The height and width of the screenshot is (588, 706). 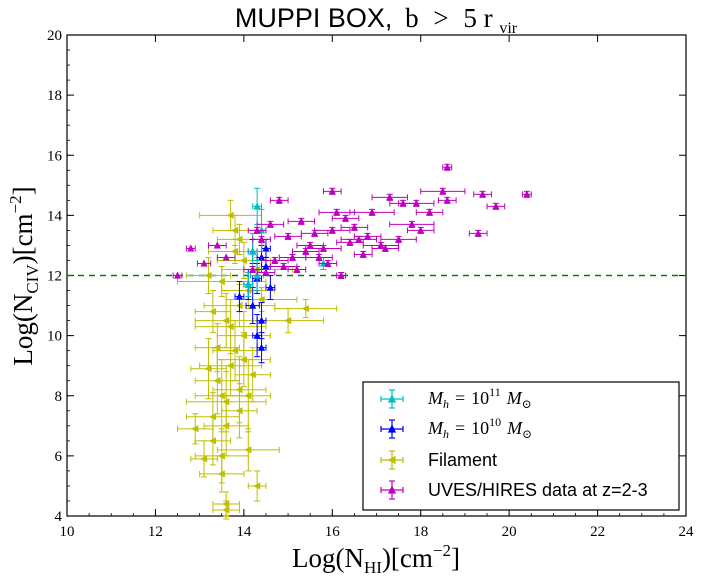 I want to click on x-tick-label: 14, so click(x=244, y=532).